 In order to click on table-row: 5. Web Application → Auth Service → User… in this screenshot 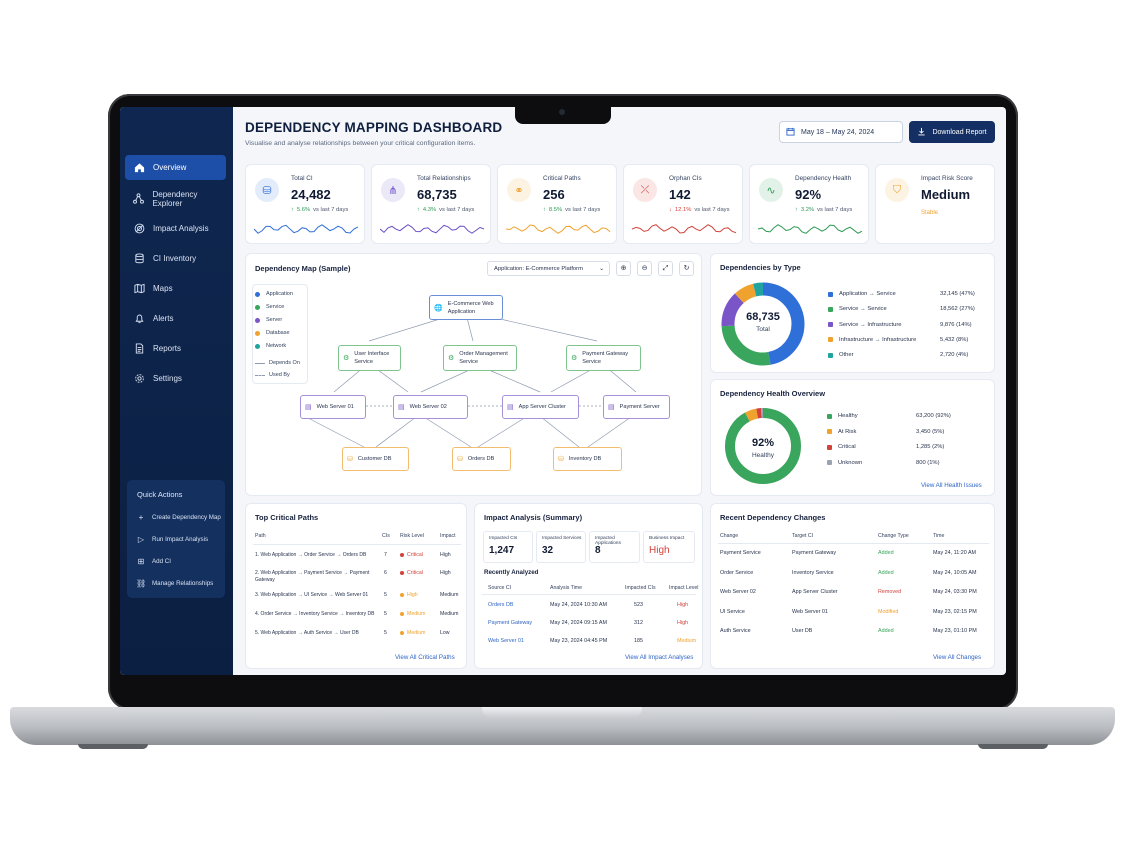, I will do `click(357, 636)`.